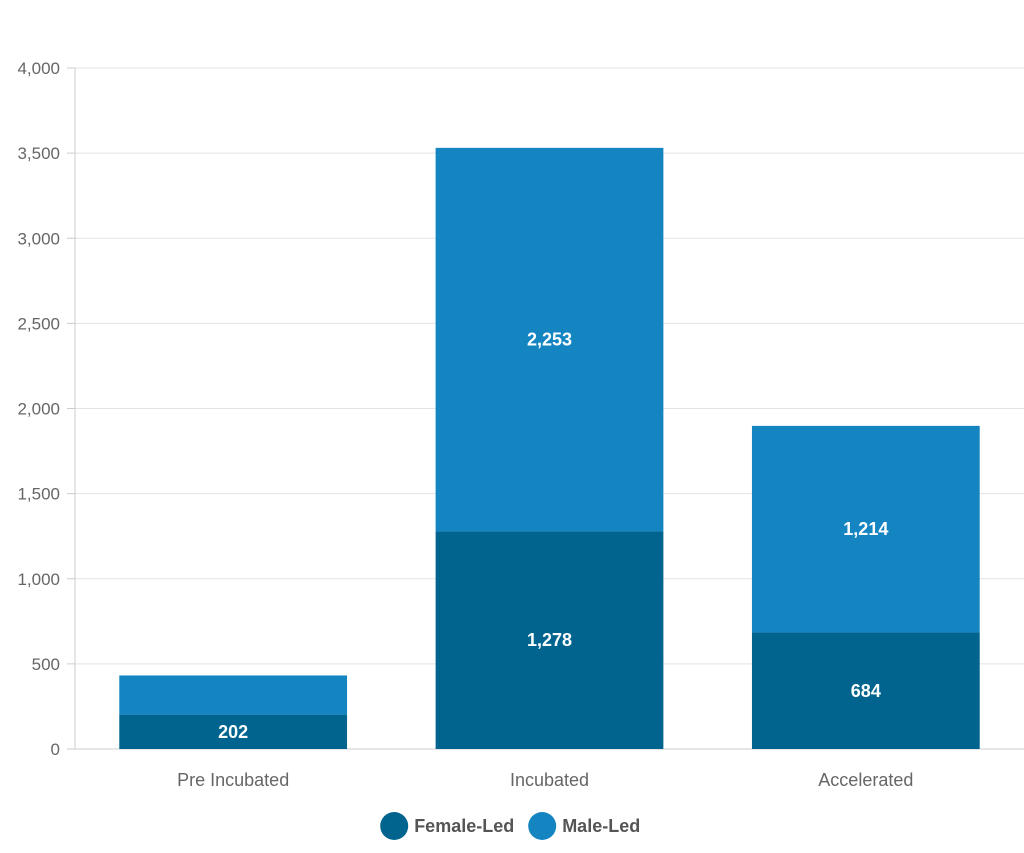 The width and height of the screenshot is (1024, 853). Describe the element at coordinates (38, 409) in the screenshot. I see `y-tick-label: 2,000` at that location.